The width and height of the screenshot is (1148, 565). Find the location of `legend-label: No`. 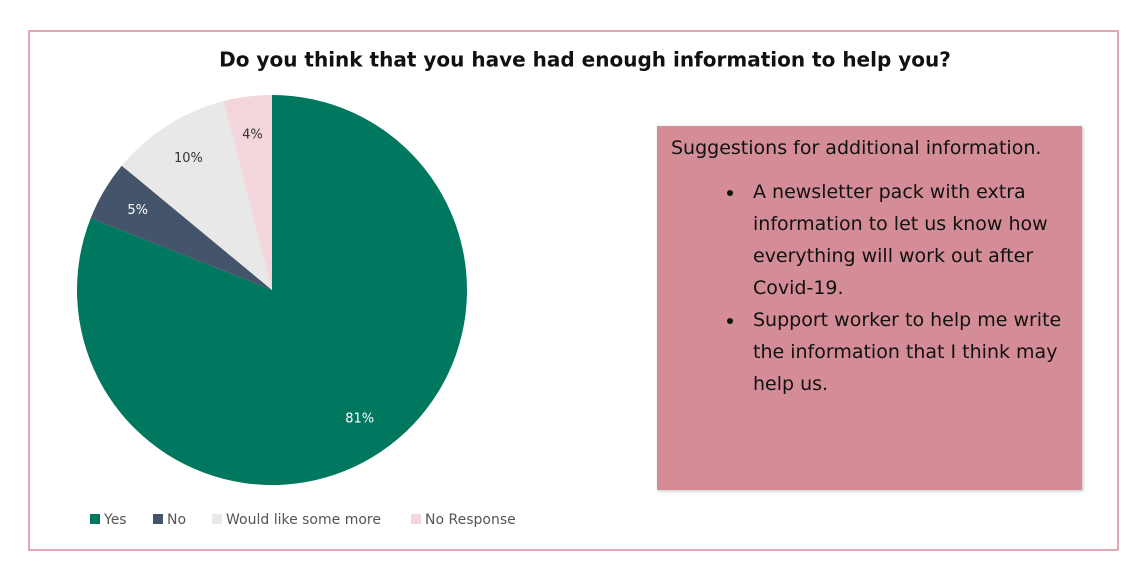

legend-label: No is located at coordinates (176, 520).